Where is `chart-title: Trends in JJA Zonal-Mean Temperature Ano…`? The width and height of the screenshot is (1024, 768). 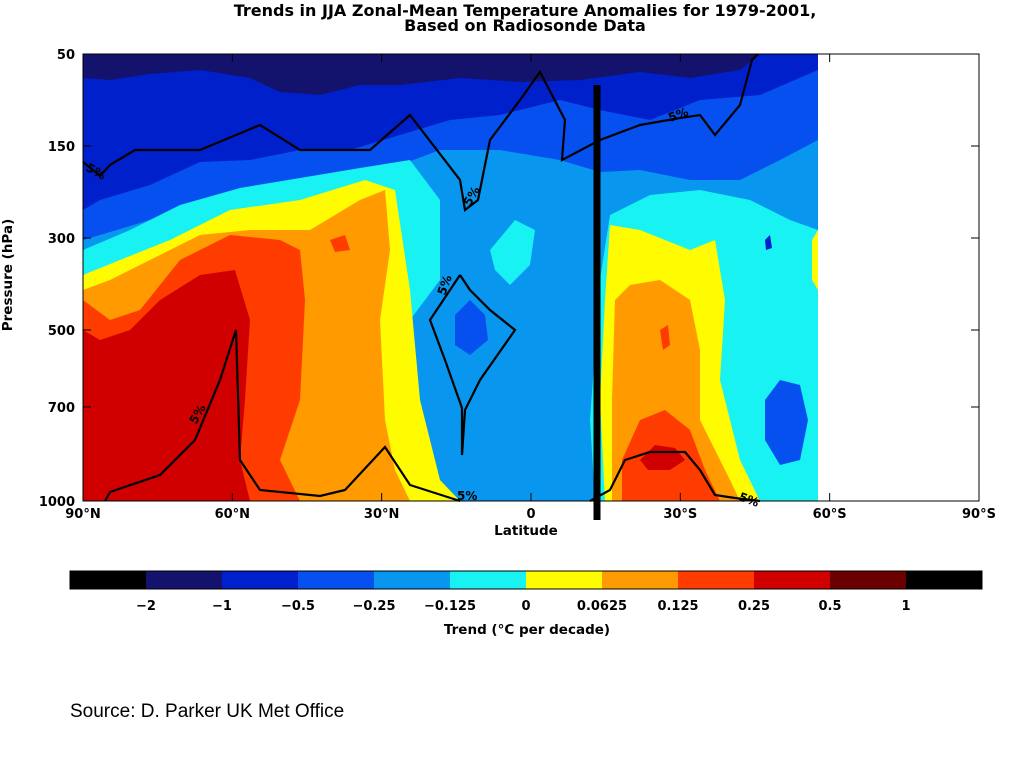
chart-title: Trends in JJA Zonal-Mean Temperature Ano… is located at coordinates (525, 10).